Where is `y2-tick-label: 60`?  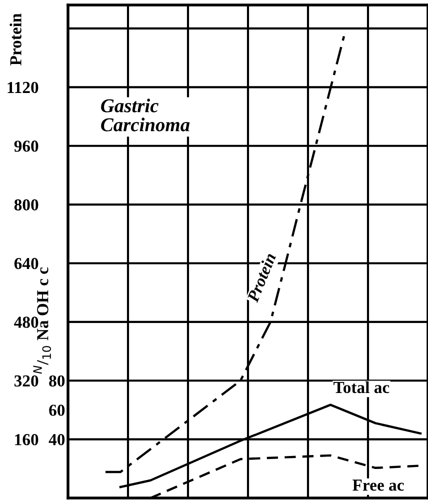
y2-tick-label: 60 is located at coordinates (57, 410).